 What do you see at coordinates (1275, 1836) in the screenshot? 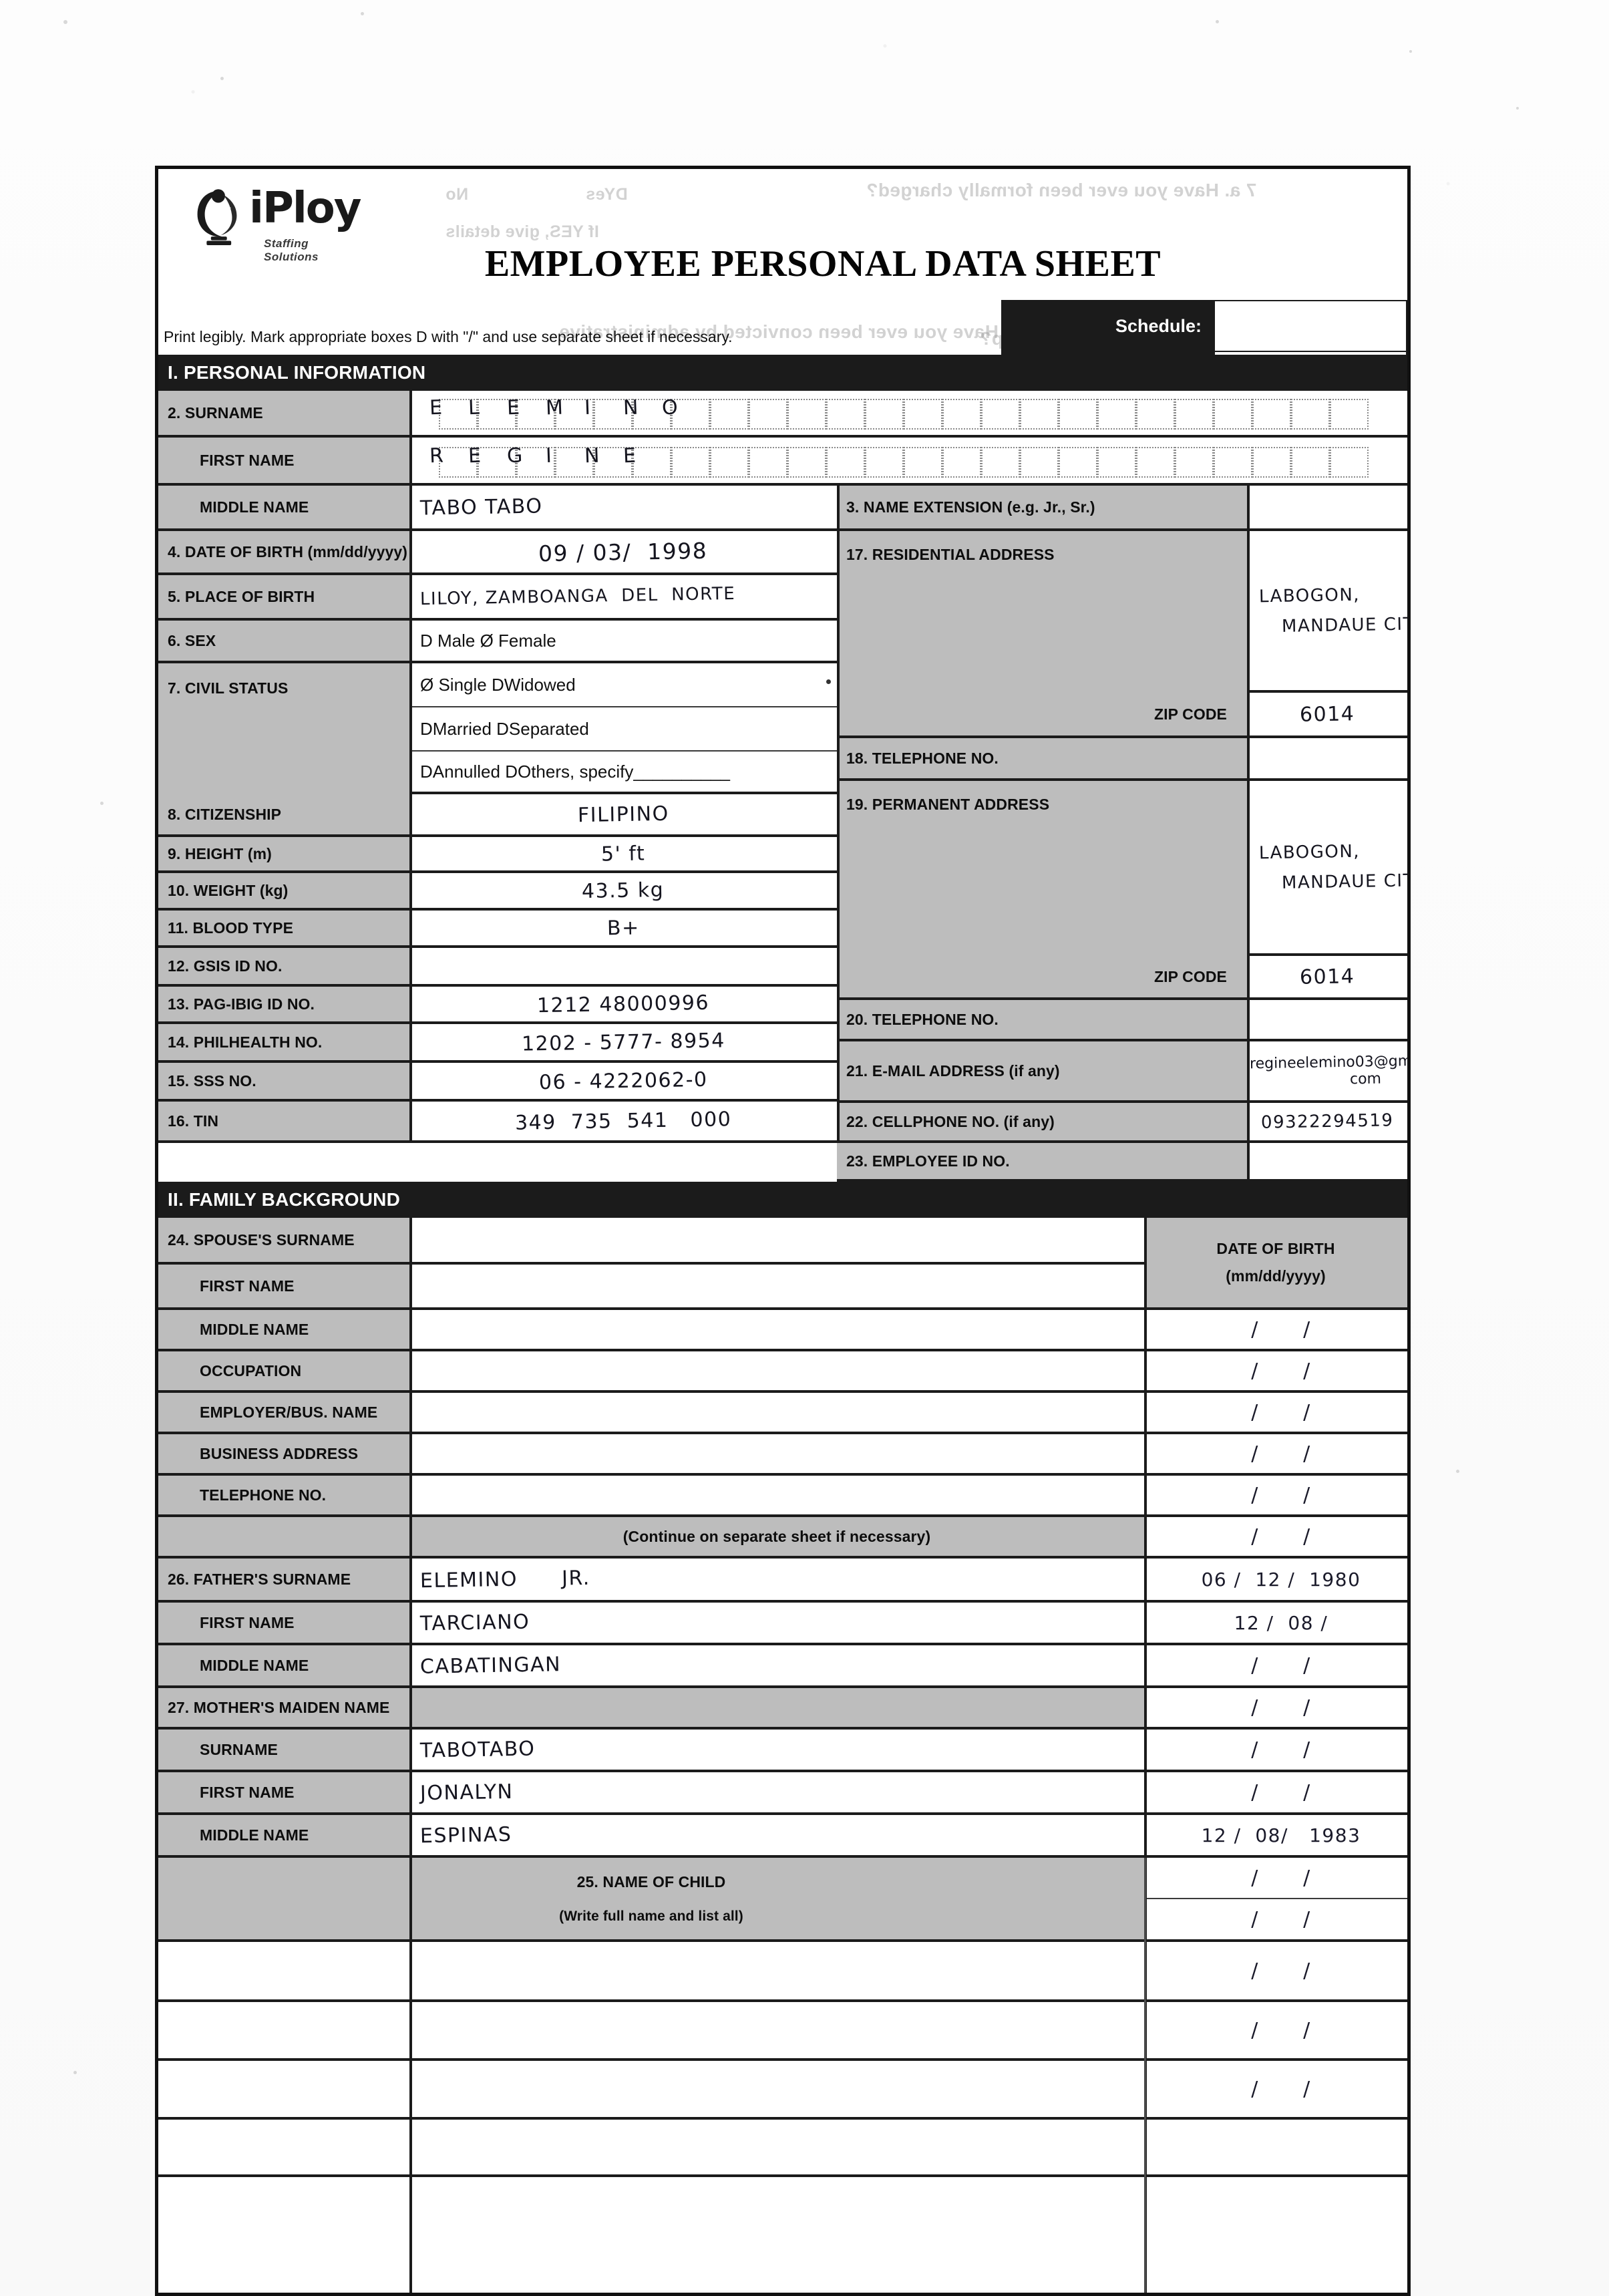
I see `mother-middle-name-dob: 12 / 08/ 1983` at bounding box center [1275, 1836].